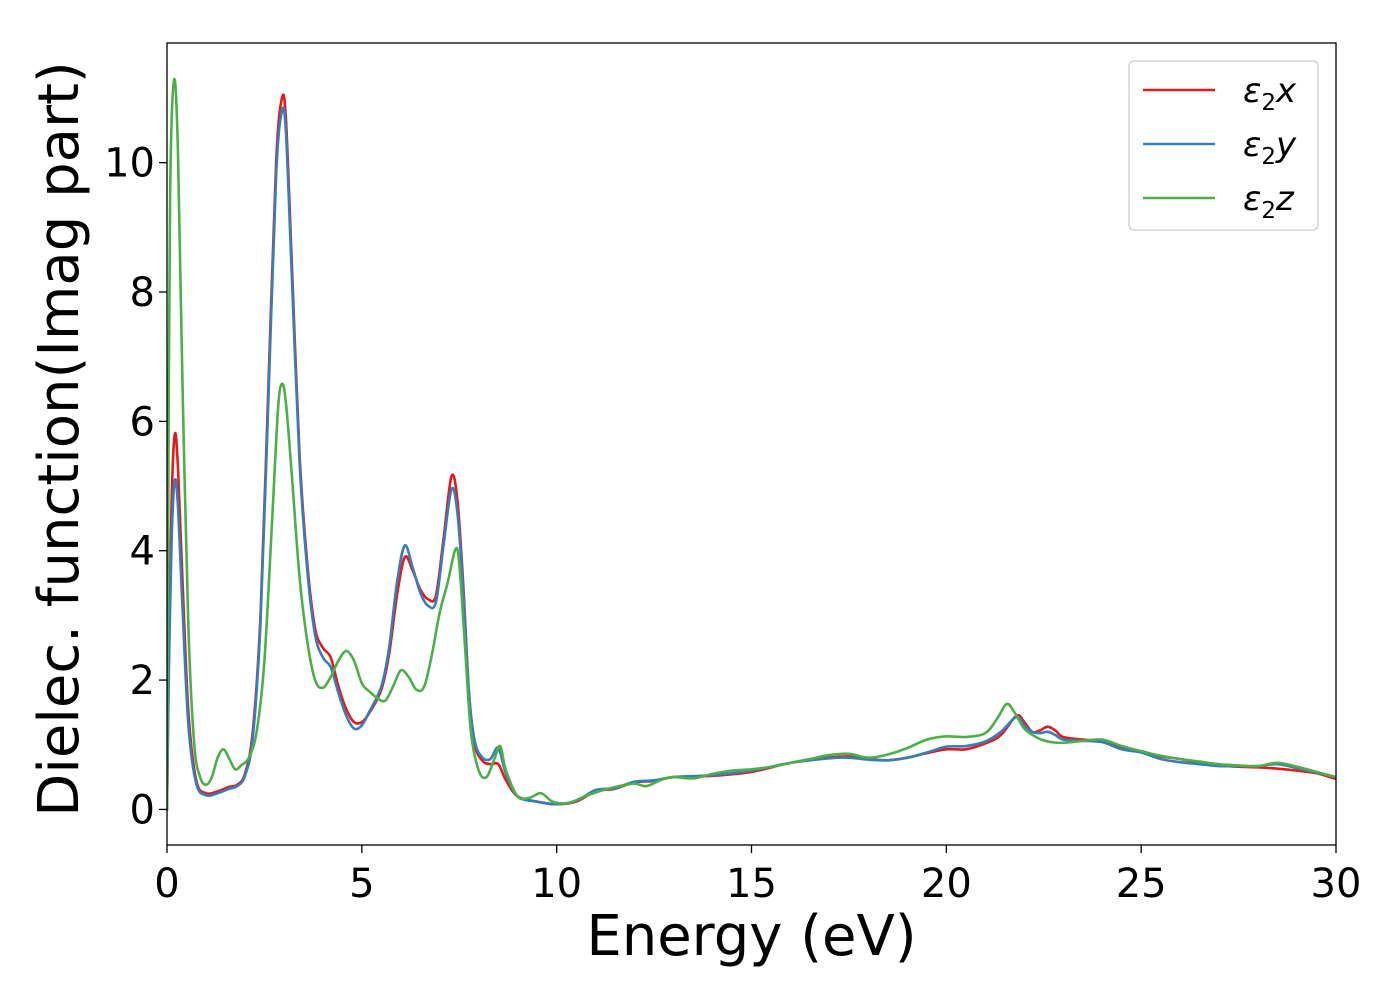 This screenshot has width=1400, height=1000. Describe the element at coordinates (1223, 145) in the screenshot. I see `legend-box` at that location.